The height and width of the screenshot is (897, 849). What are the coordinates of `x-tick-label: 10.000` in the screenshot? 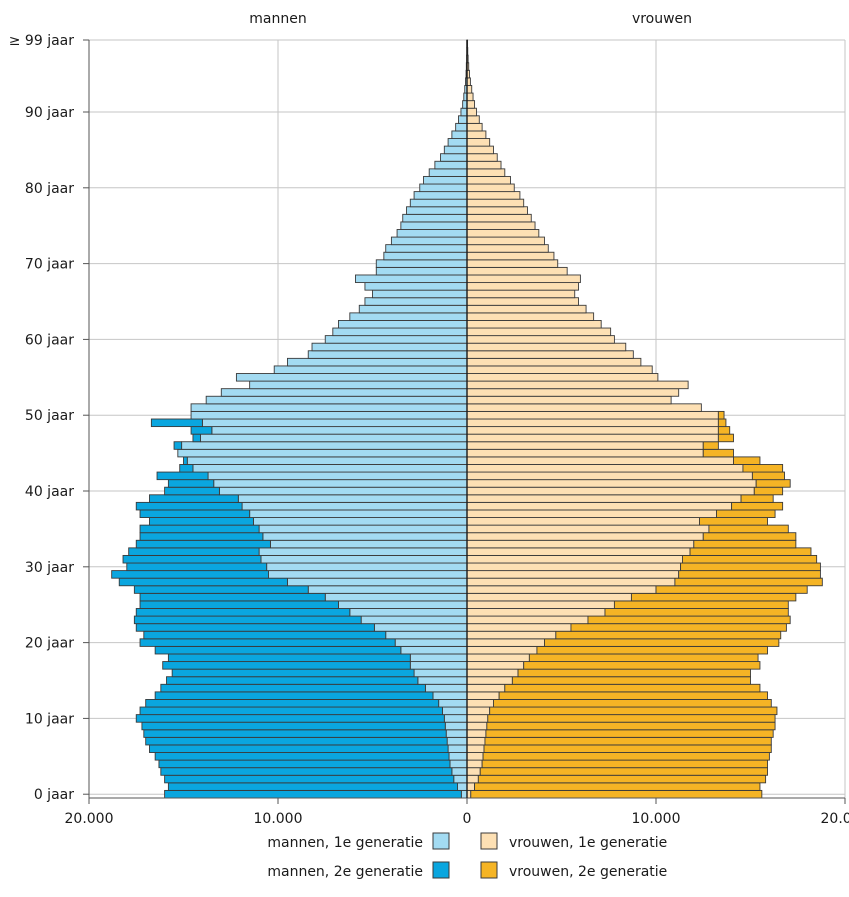 It's located at (278, 819).